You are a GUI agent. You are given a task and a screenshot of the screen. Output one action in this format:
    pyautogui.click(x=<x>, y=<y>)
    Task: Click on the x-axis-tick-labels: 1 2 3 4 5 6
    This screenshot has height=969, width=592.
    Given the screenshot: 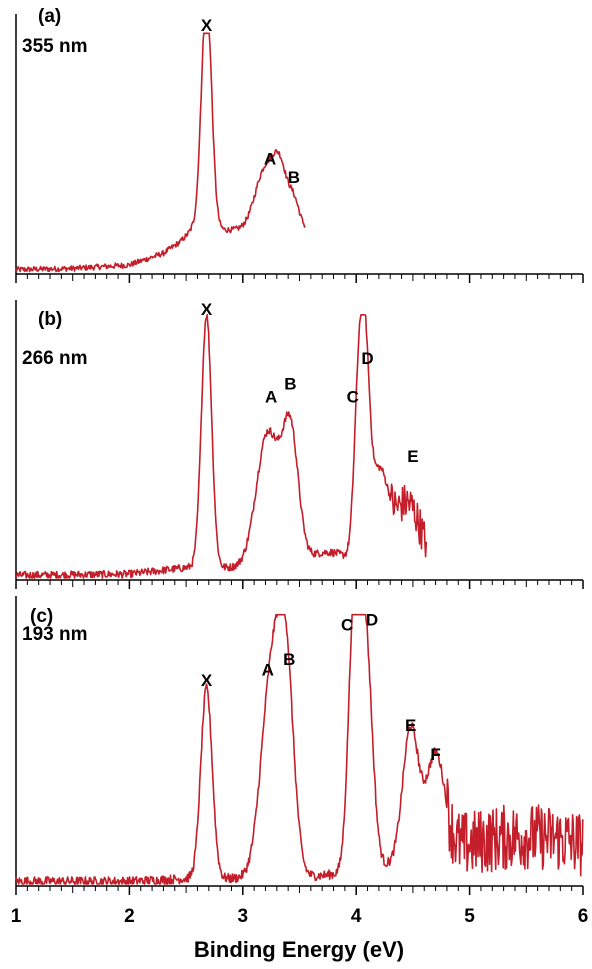 What is the action you would take?
    pyautogui.click(x=300, y=916)
    